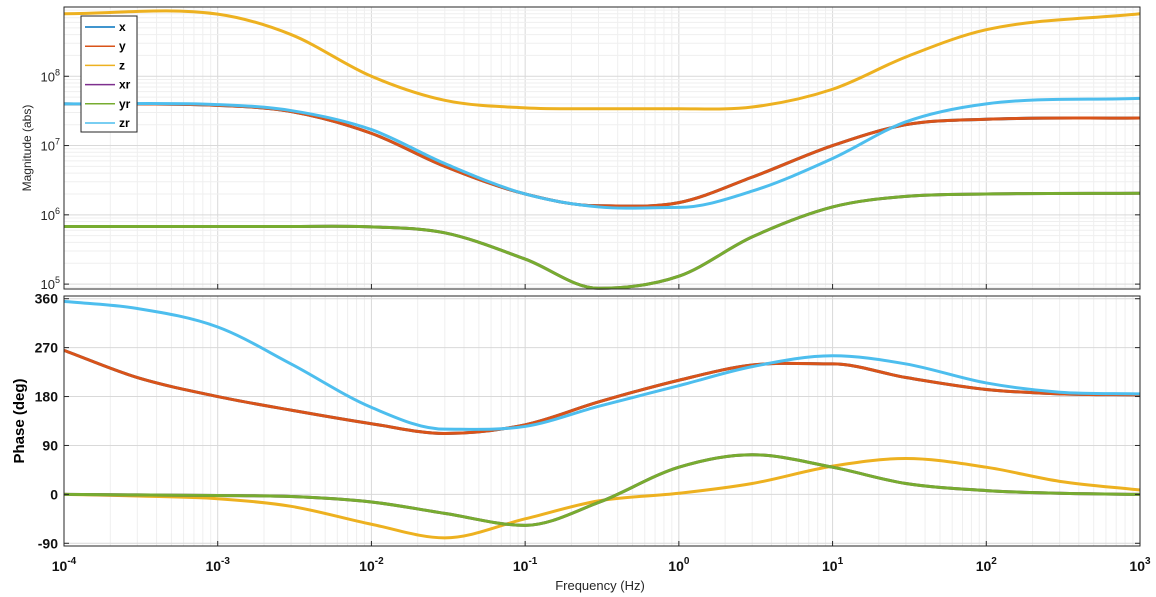  What do you see at coordinates (50, 145) in the screenshot?
I see `magnitude-ytick-label: 10⁷` at bounding box center [50, 145].